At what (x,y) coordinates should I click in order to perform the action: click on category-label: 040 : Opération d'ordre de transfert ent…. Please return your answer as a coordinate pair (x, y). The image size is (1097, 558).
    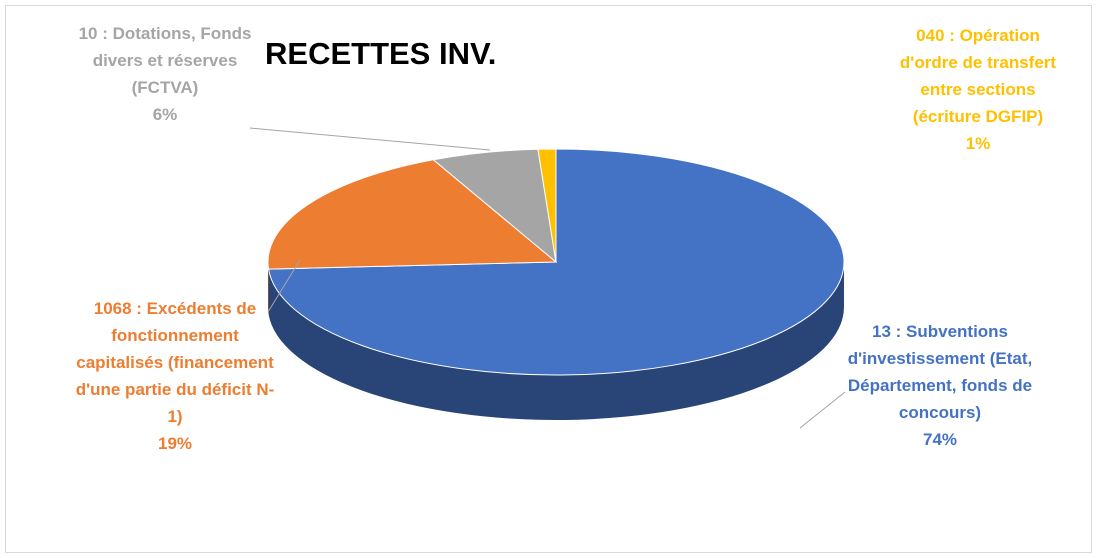
    Looking at the image, I should click on (978, 76).